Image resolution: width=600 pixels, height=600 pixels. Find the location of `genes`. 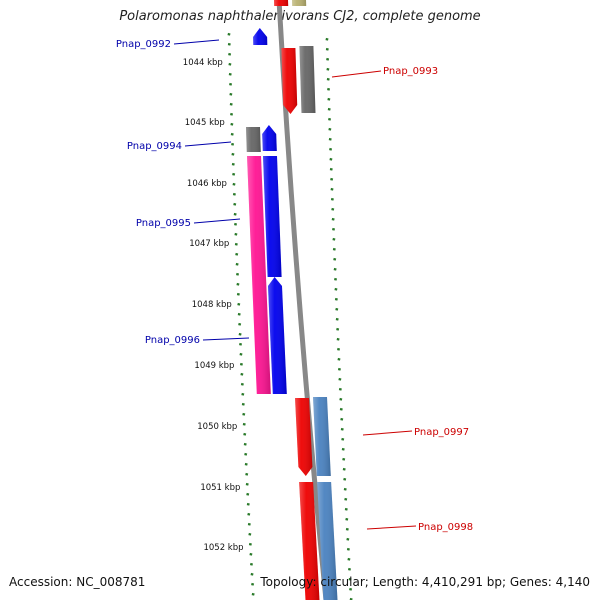

genes is located at coordinates (283, 314).